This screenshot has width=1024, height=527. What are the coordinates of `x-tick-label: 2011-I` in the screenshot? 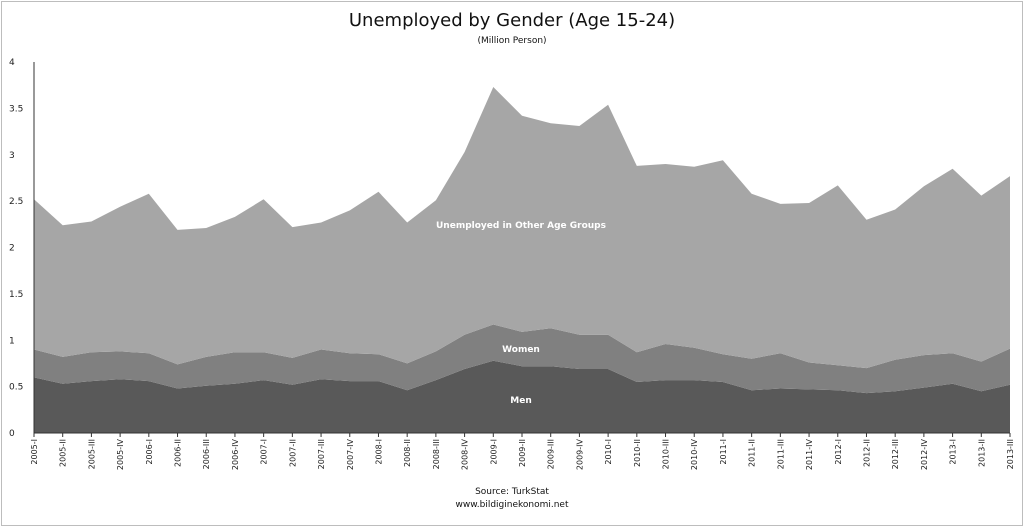 It's located at (723, 452).